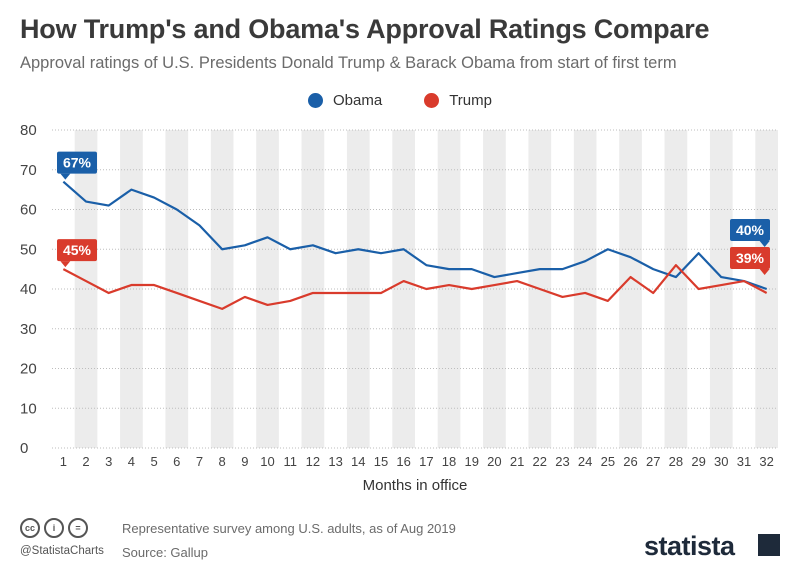 The width and height of the screenshot is (800, 570). What do you see at coordinates (608, 461) in the screenshot?
I see `x-tick-label: 25` at bounding box center [608, 461].